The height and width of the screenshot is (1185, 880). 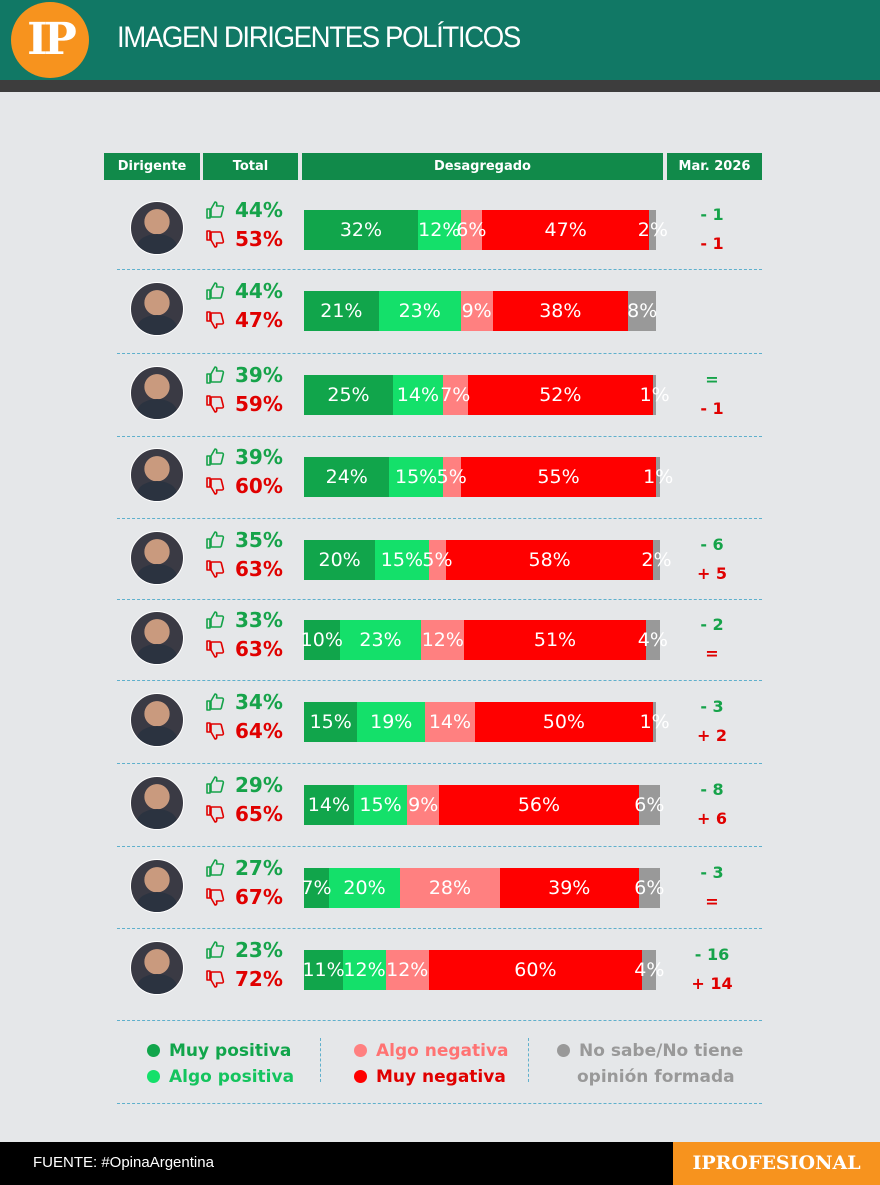 What do you see at coordinates (220, 1064) in the screenshot?
I see `legend-positive: Muy positiva Algo positiva` at bounding box center [220, 1064].